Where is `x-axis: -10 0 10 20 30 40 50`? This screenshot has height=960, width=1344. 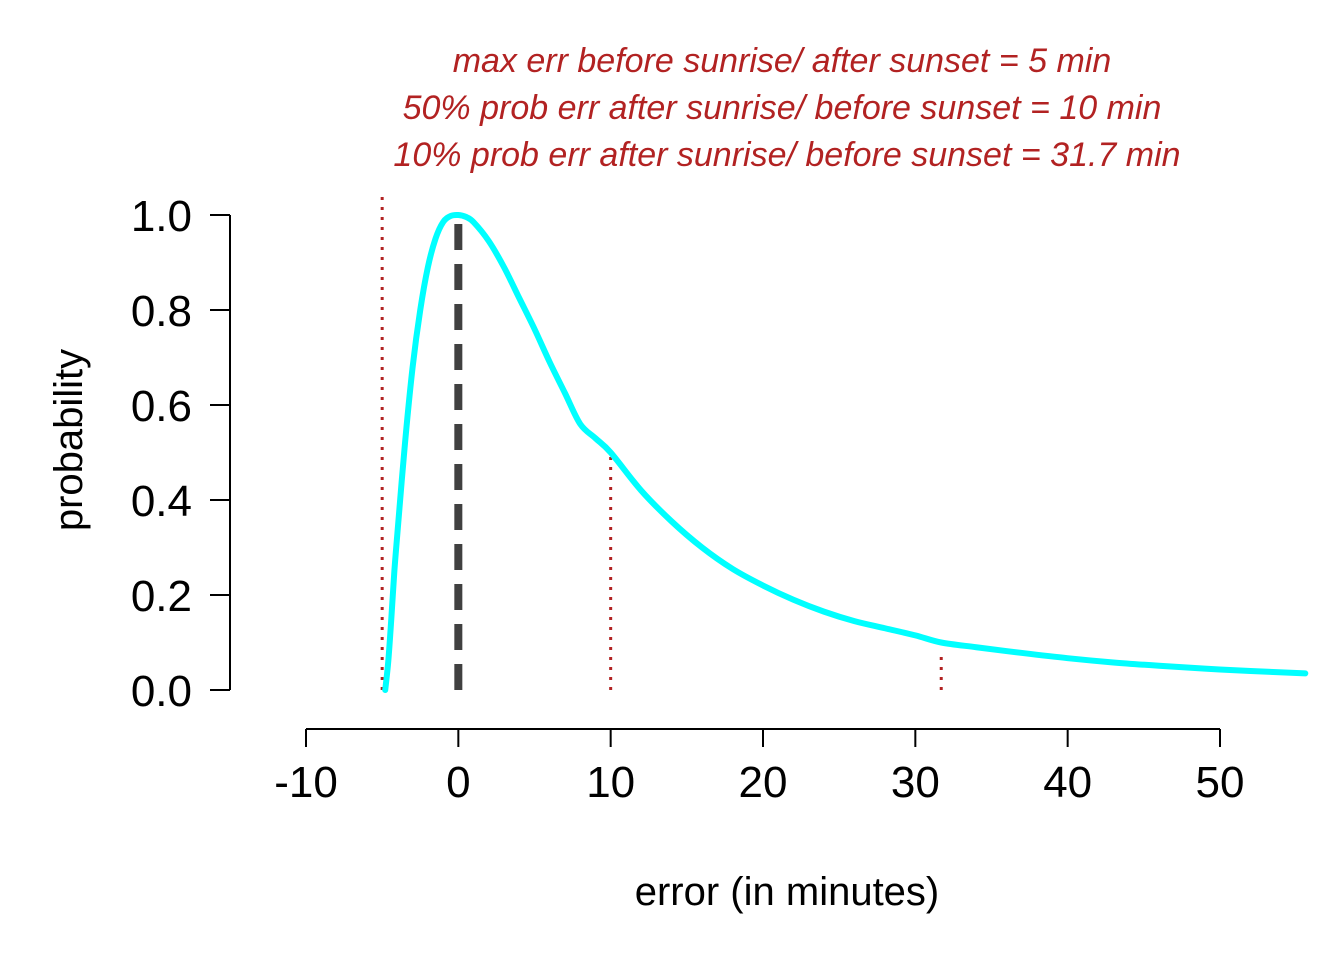 x-axis: -10 0 10 20 30 40 50 is located at coordinates (759, 767).